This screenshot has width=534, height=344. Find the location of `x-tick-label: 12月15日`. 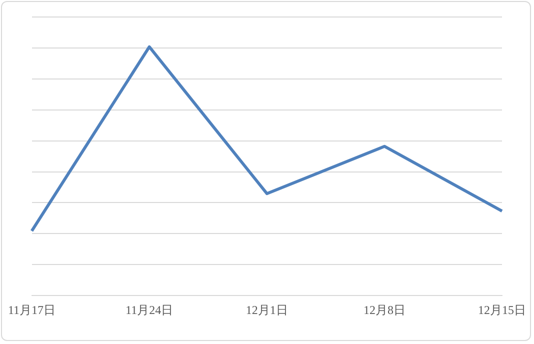

x-tick-label: 12月15日 is located at coordinates (502, 309).